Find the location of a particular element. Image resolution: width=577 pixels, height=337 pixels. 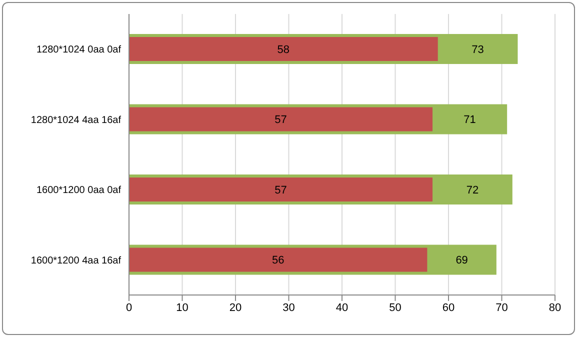

x-tick-label: 0 is located at coordinates (129, 308).